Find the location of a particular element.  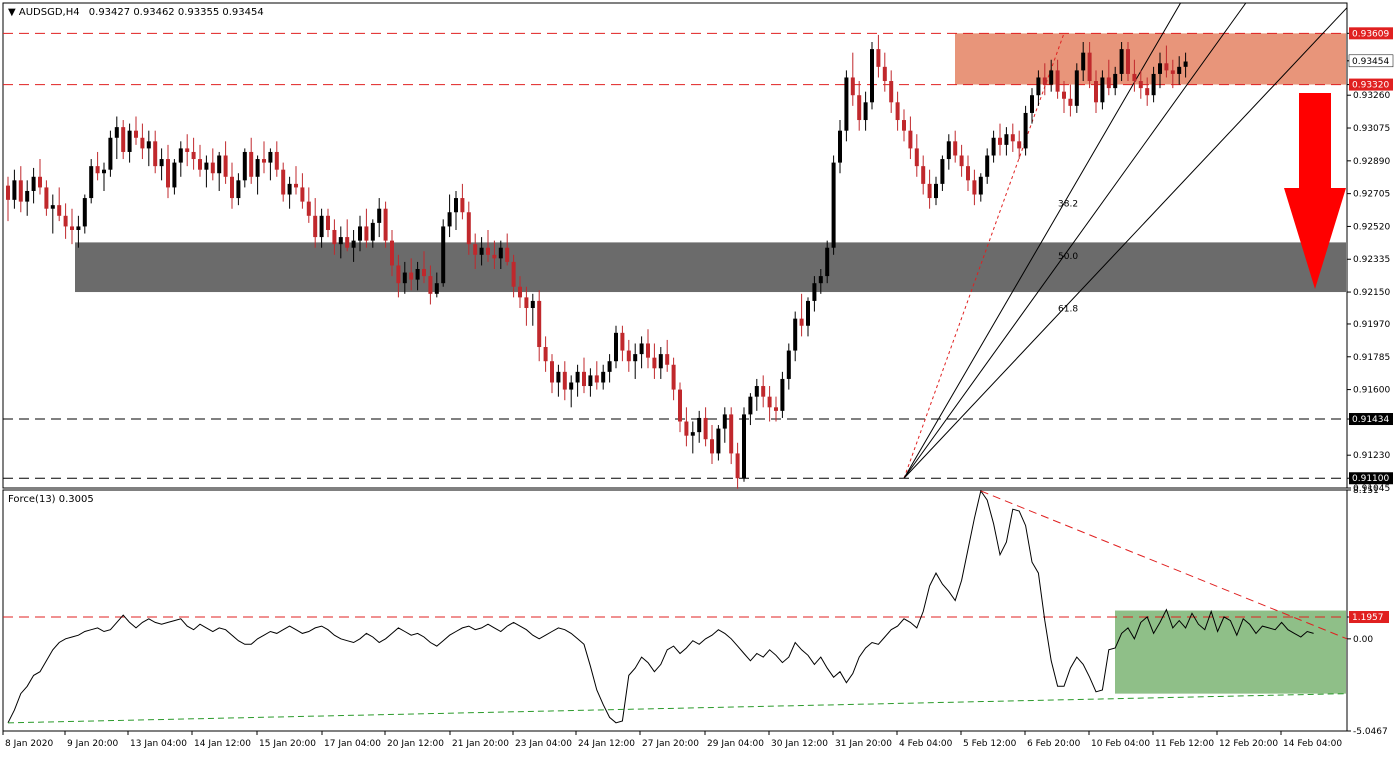

fan-trend-line is located at coordinates (984, 256).